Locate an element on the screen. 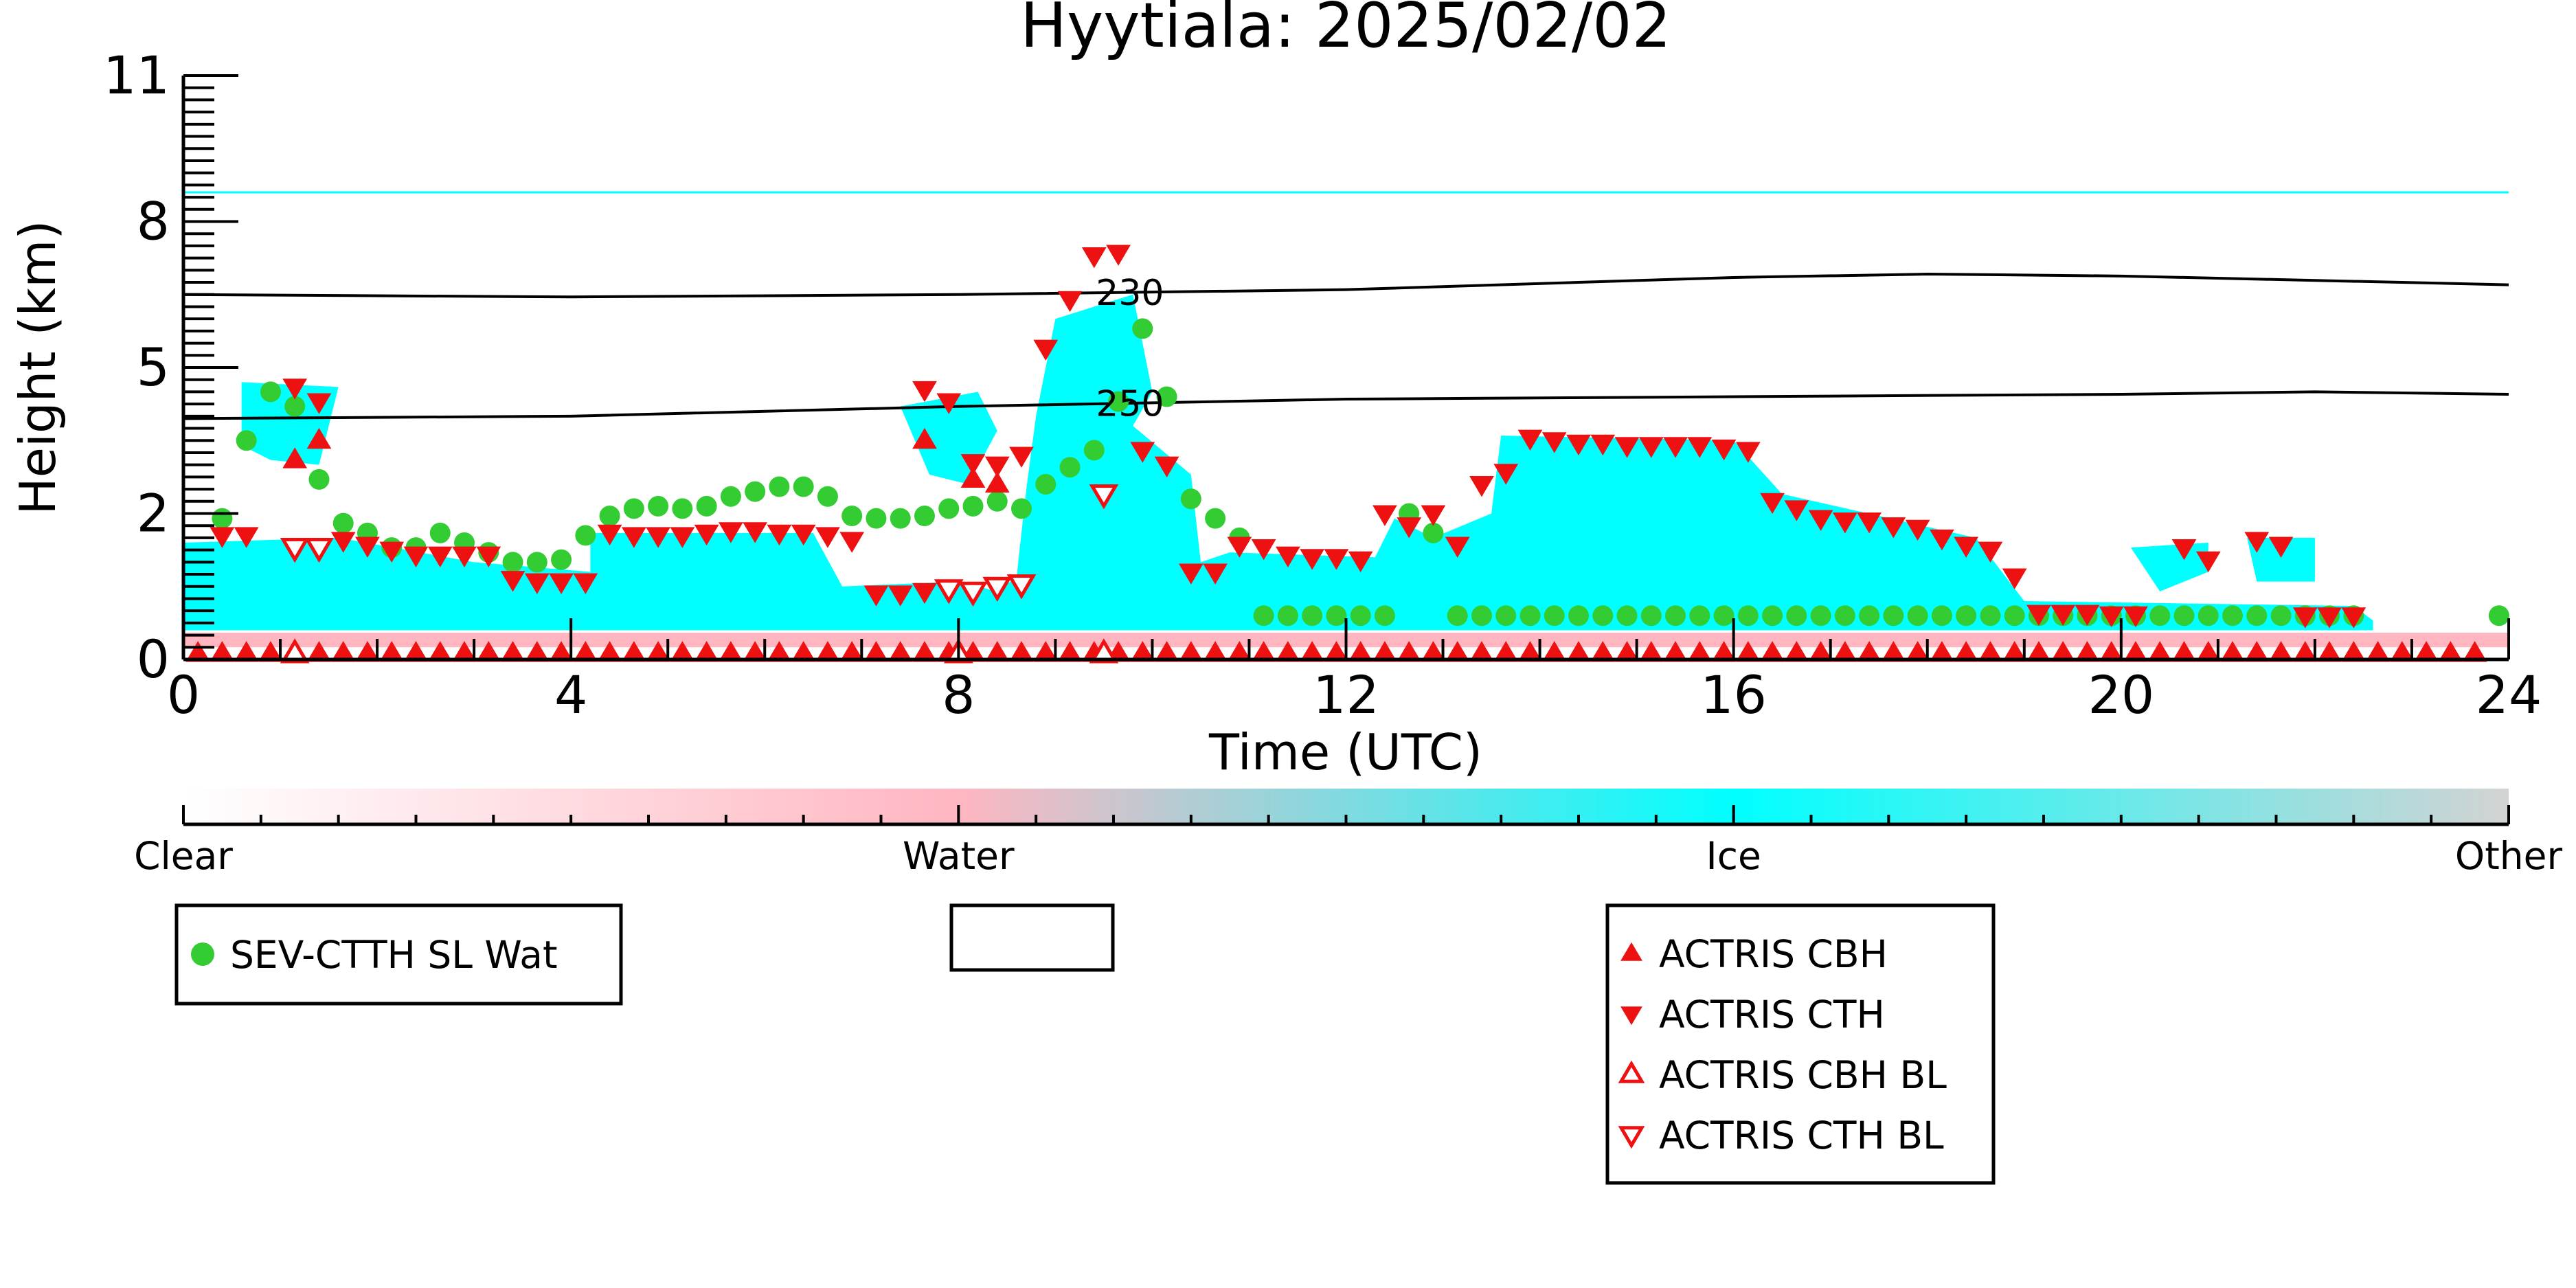  legend-label: ACTRIS CBH BL is located at coordinates (1803, 1075).